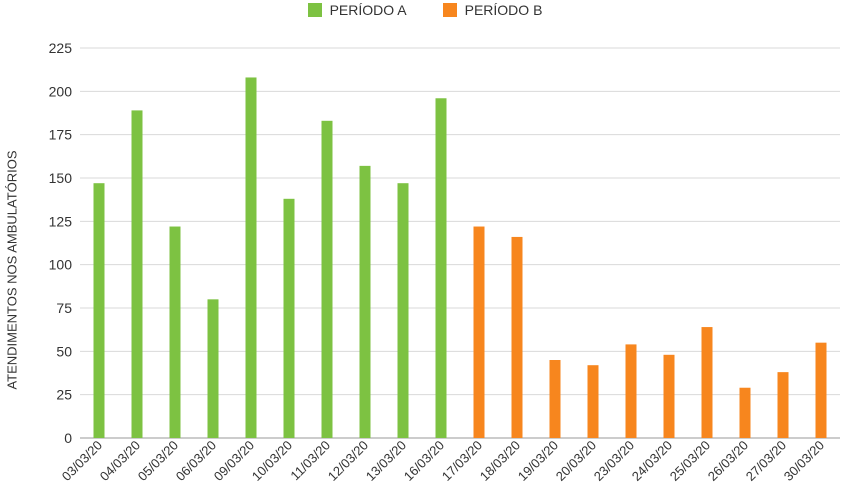  I want to click on x-tick-label-09-03-20: 09/03/20, so click(234, 461).